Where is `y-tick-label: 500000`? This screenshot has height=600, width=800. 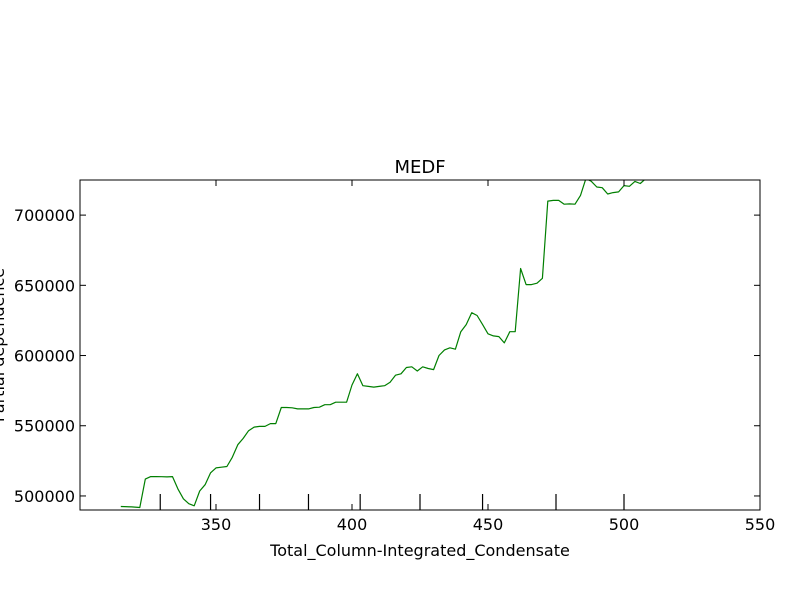 y-tick-label: 500000 is located at coordinates (44, 496).